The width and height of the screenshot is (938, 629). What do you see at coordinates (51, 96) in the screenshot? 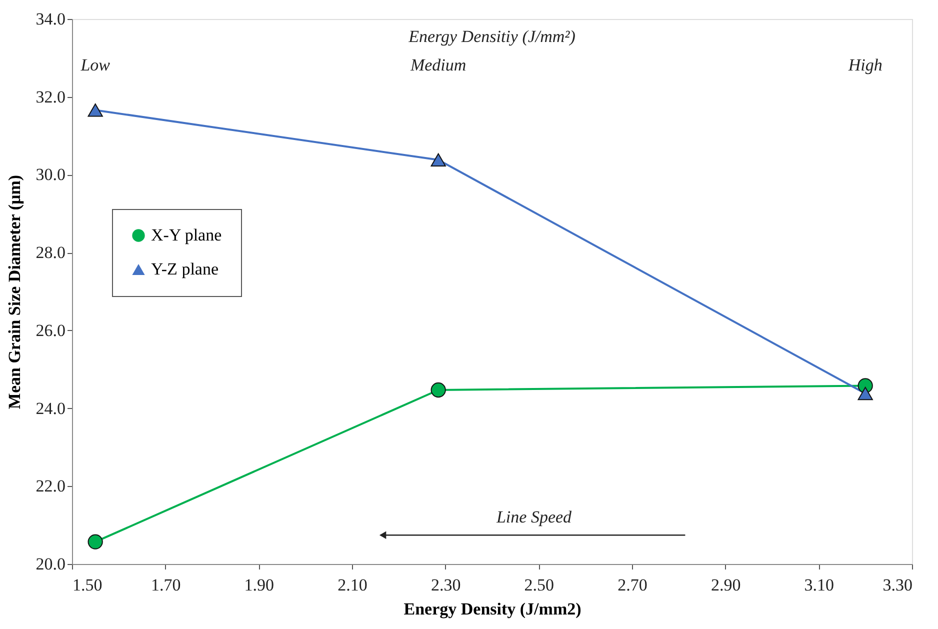
I see `y-tick-label: 32.0` at bounding box center [51, 96].